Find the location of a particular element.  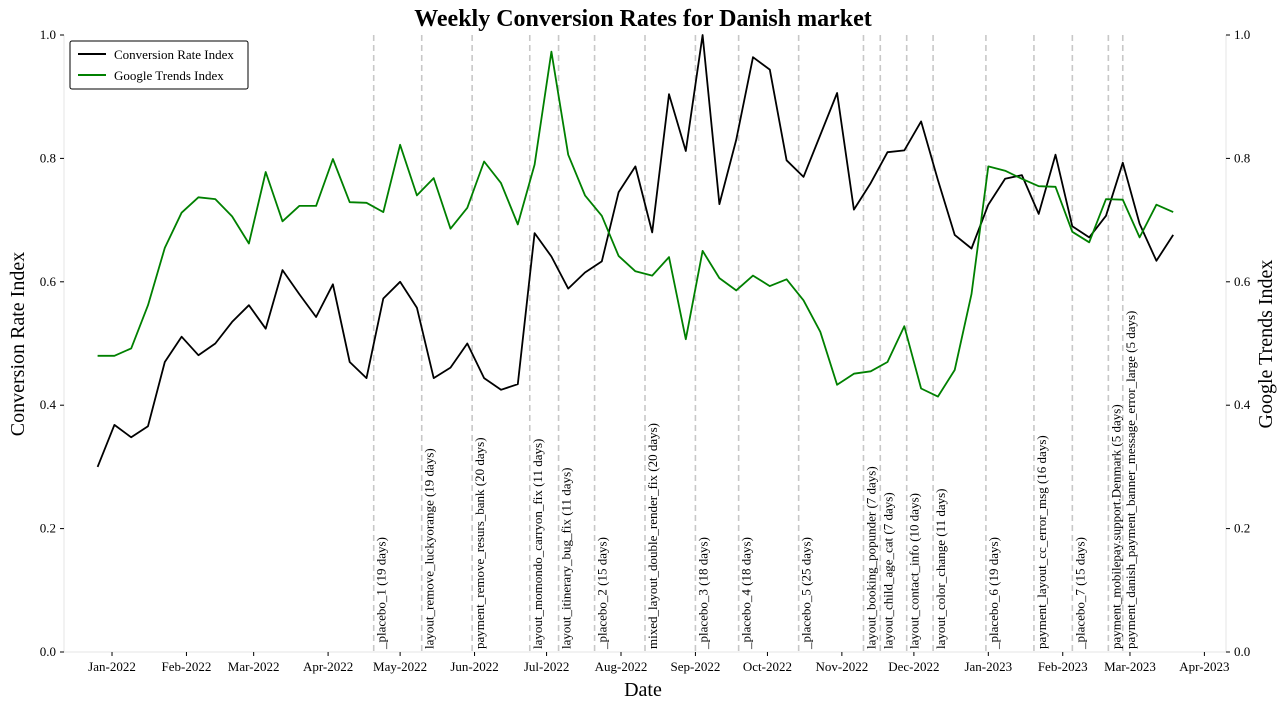

experiment-label: _placebo_7 (15 days) is located at coordinates (1079, 593).